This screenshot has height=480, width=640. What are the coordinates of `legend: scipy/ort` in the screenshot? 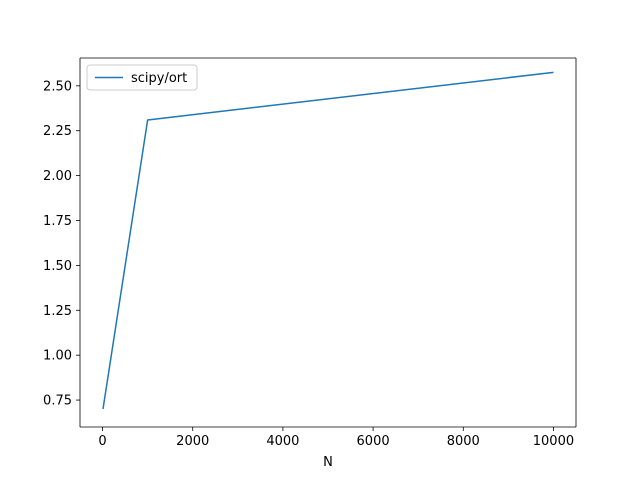 It's located at (142, 77).